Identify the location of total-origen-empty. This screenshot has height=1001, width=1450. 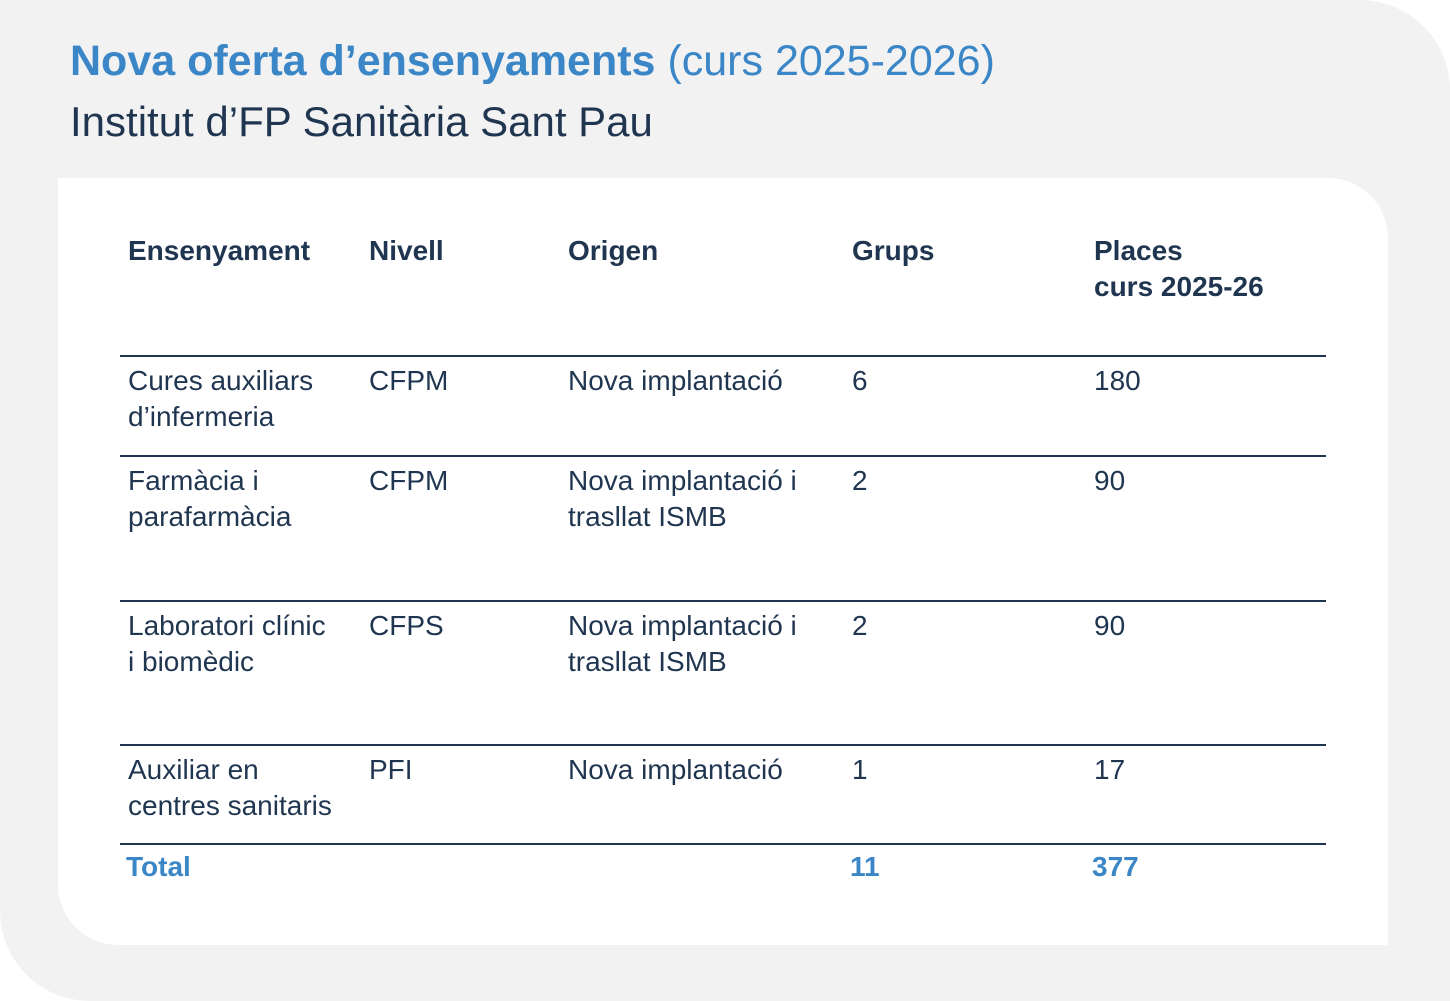
(702, 869).